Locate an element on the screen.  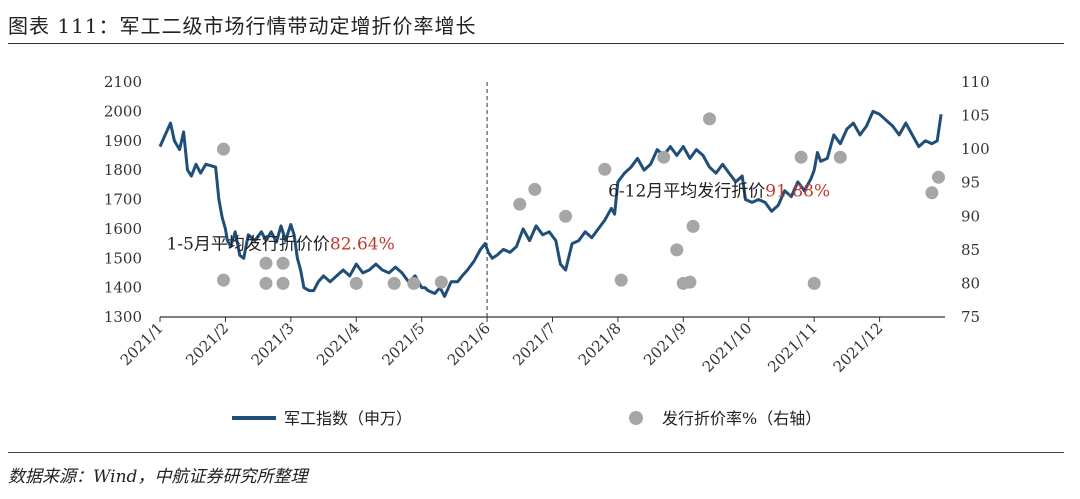
left-tick-label: 2000 is located at coordinates (123, 111).